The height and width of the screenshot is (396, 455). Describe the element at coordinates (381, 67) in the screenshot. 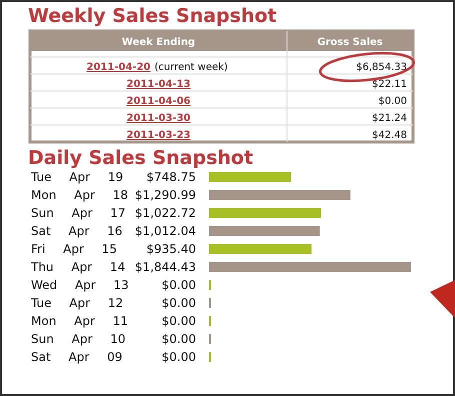

I see `text: $6,854.33` at that location.